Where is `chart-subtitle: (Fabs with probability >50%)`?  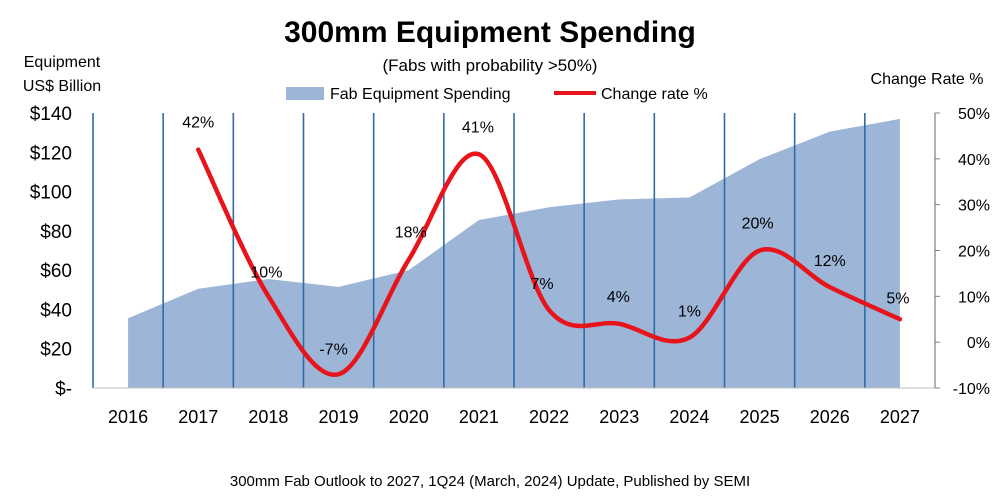 chart-subtitle: (Fabs with probability >50%) is located at coordinates (490, 65).